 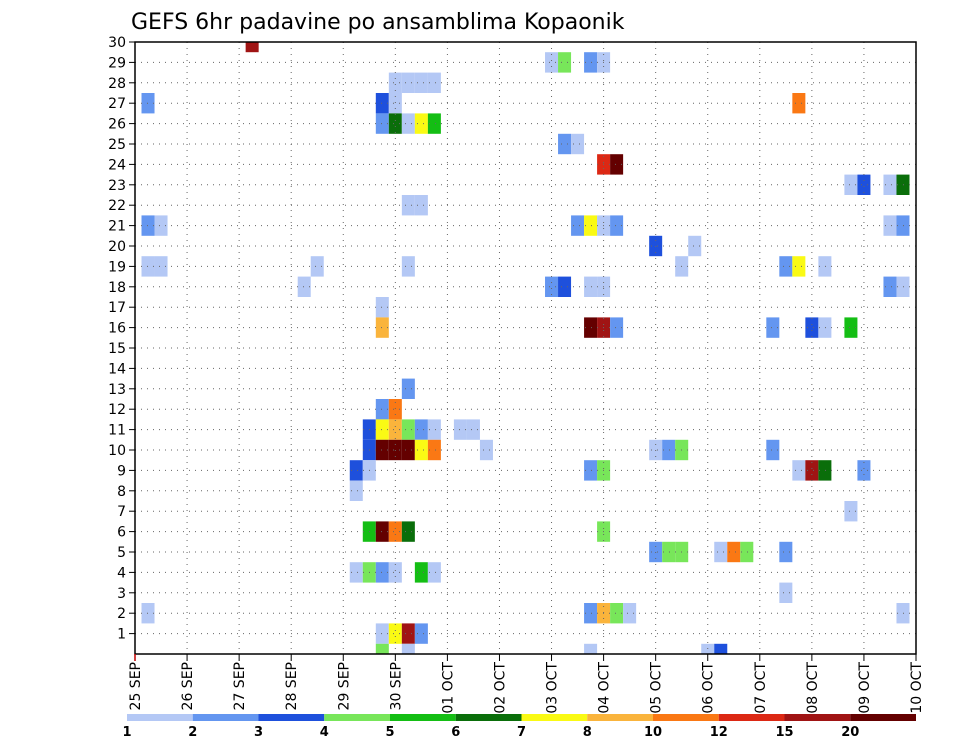 What do you see at coordinates (117, 227) in the screenshot?
I see `y-tick-label: 21` at bounding box center [117, 227].